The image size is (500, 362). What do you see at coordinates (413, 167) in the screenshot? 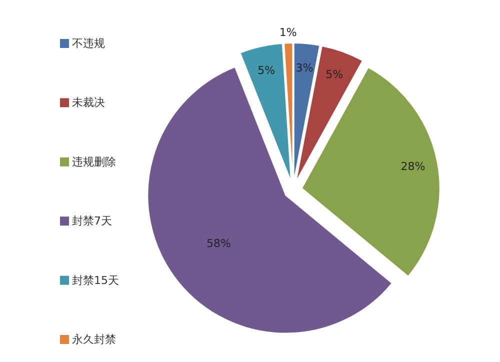
I see `data-label: 28%` at bounding box center [413, 167].